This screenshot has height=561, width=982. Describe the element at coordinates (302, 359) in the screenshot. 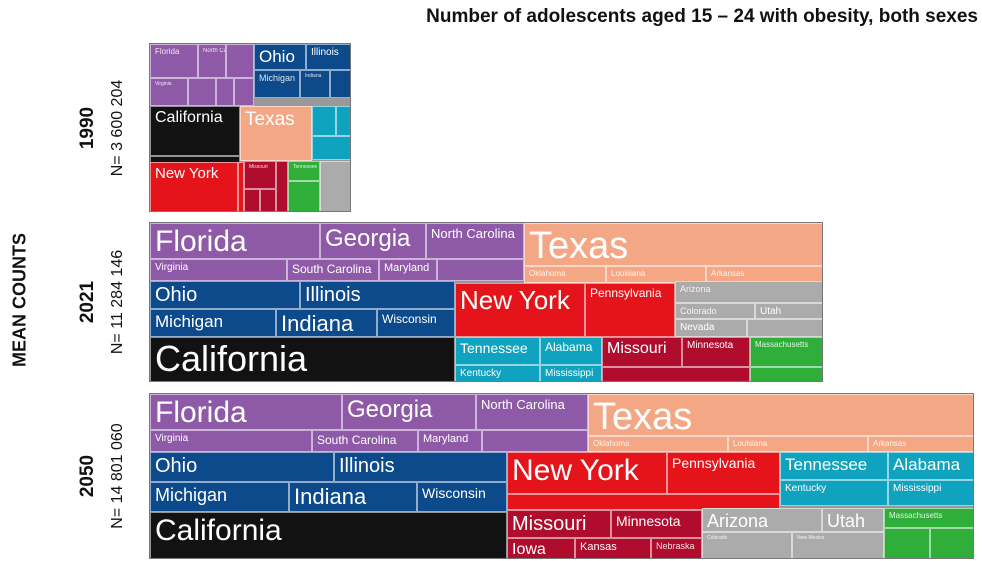

I see `treemap-cell-california: California` at that location.